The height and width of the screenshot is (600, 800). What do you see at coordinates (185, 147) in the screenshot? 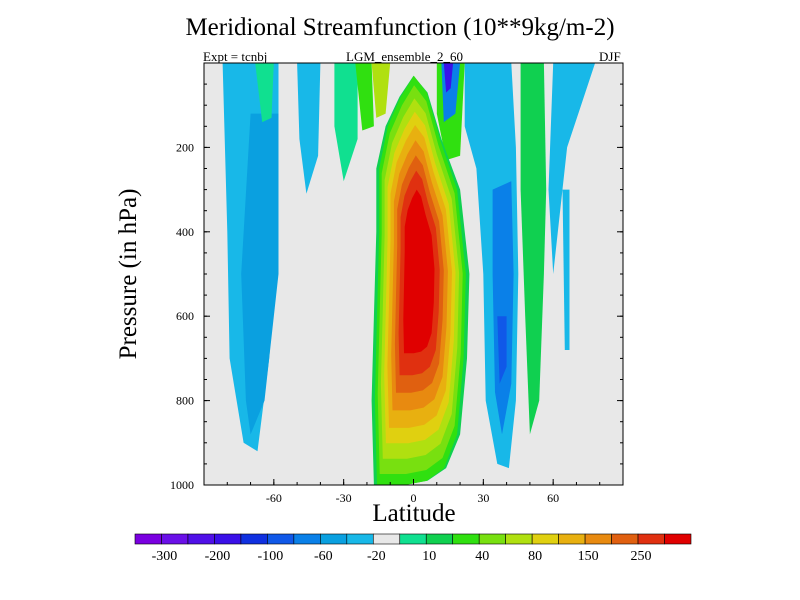
I see `y-tick-label: 200` at bounding box center [185, 147].